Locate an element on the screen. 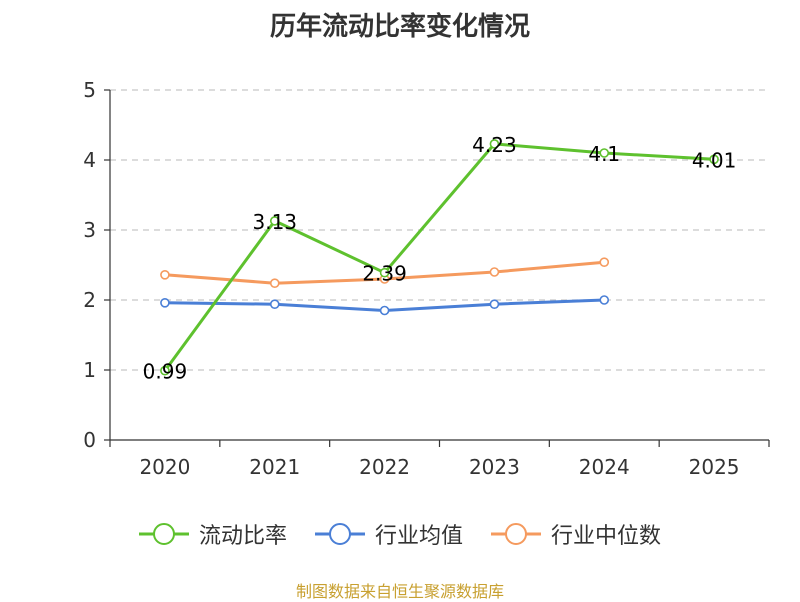 This screenshot has height=602, width=800. legend-label: 流动比率 is located at coordinates (242, 536).